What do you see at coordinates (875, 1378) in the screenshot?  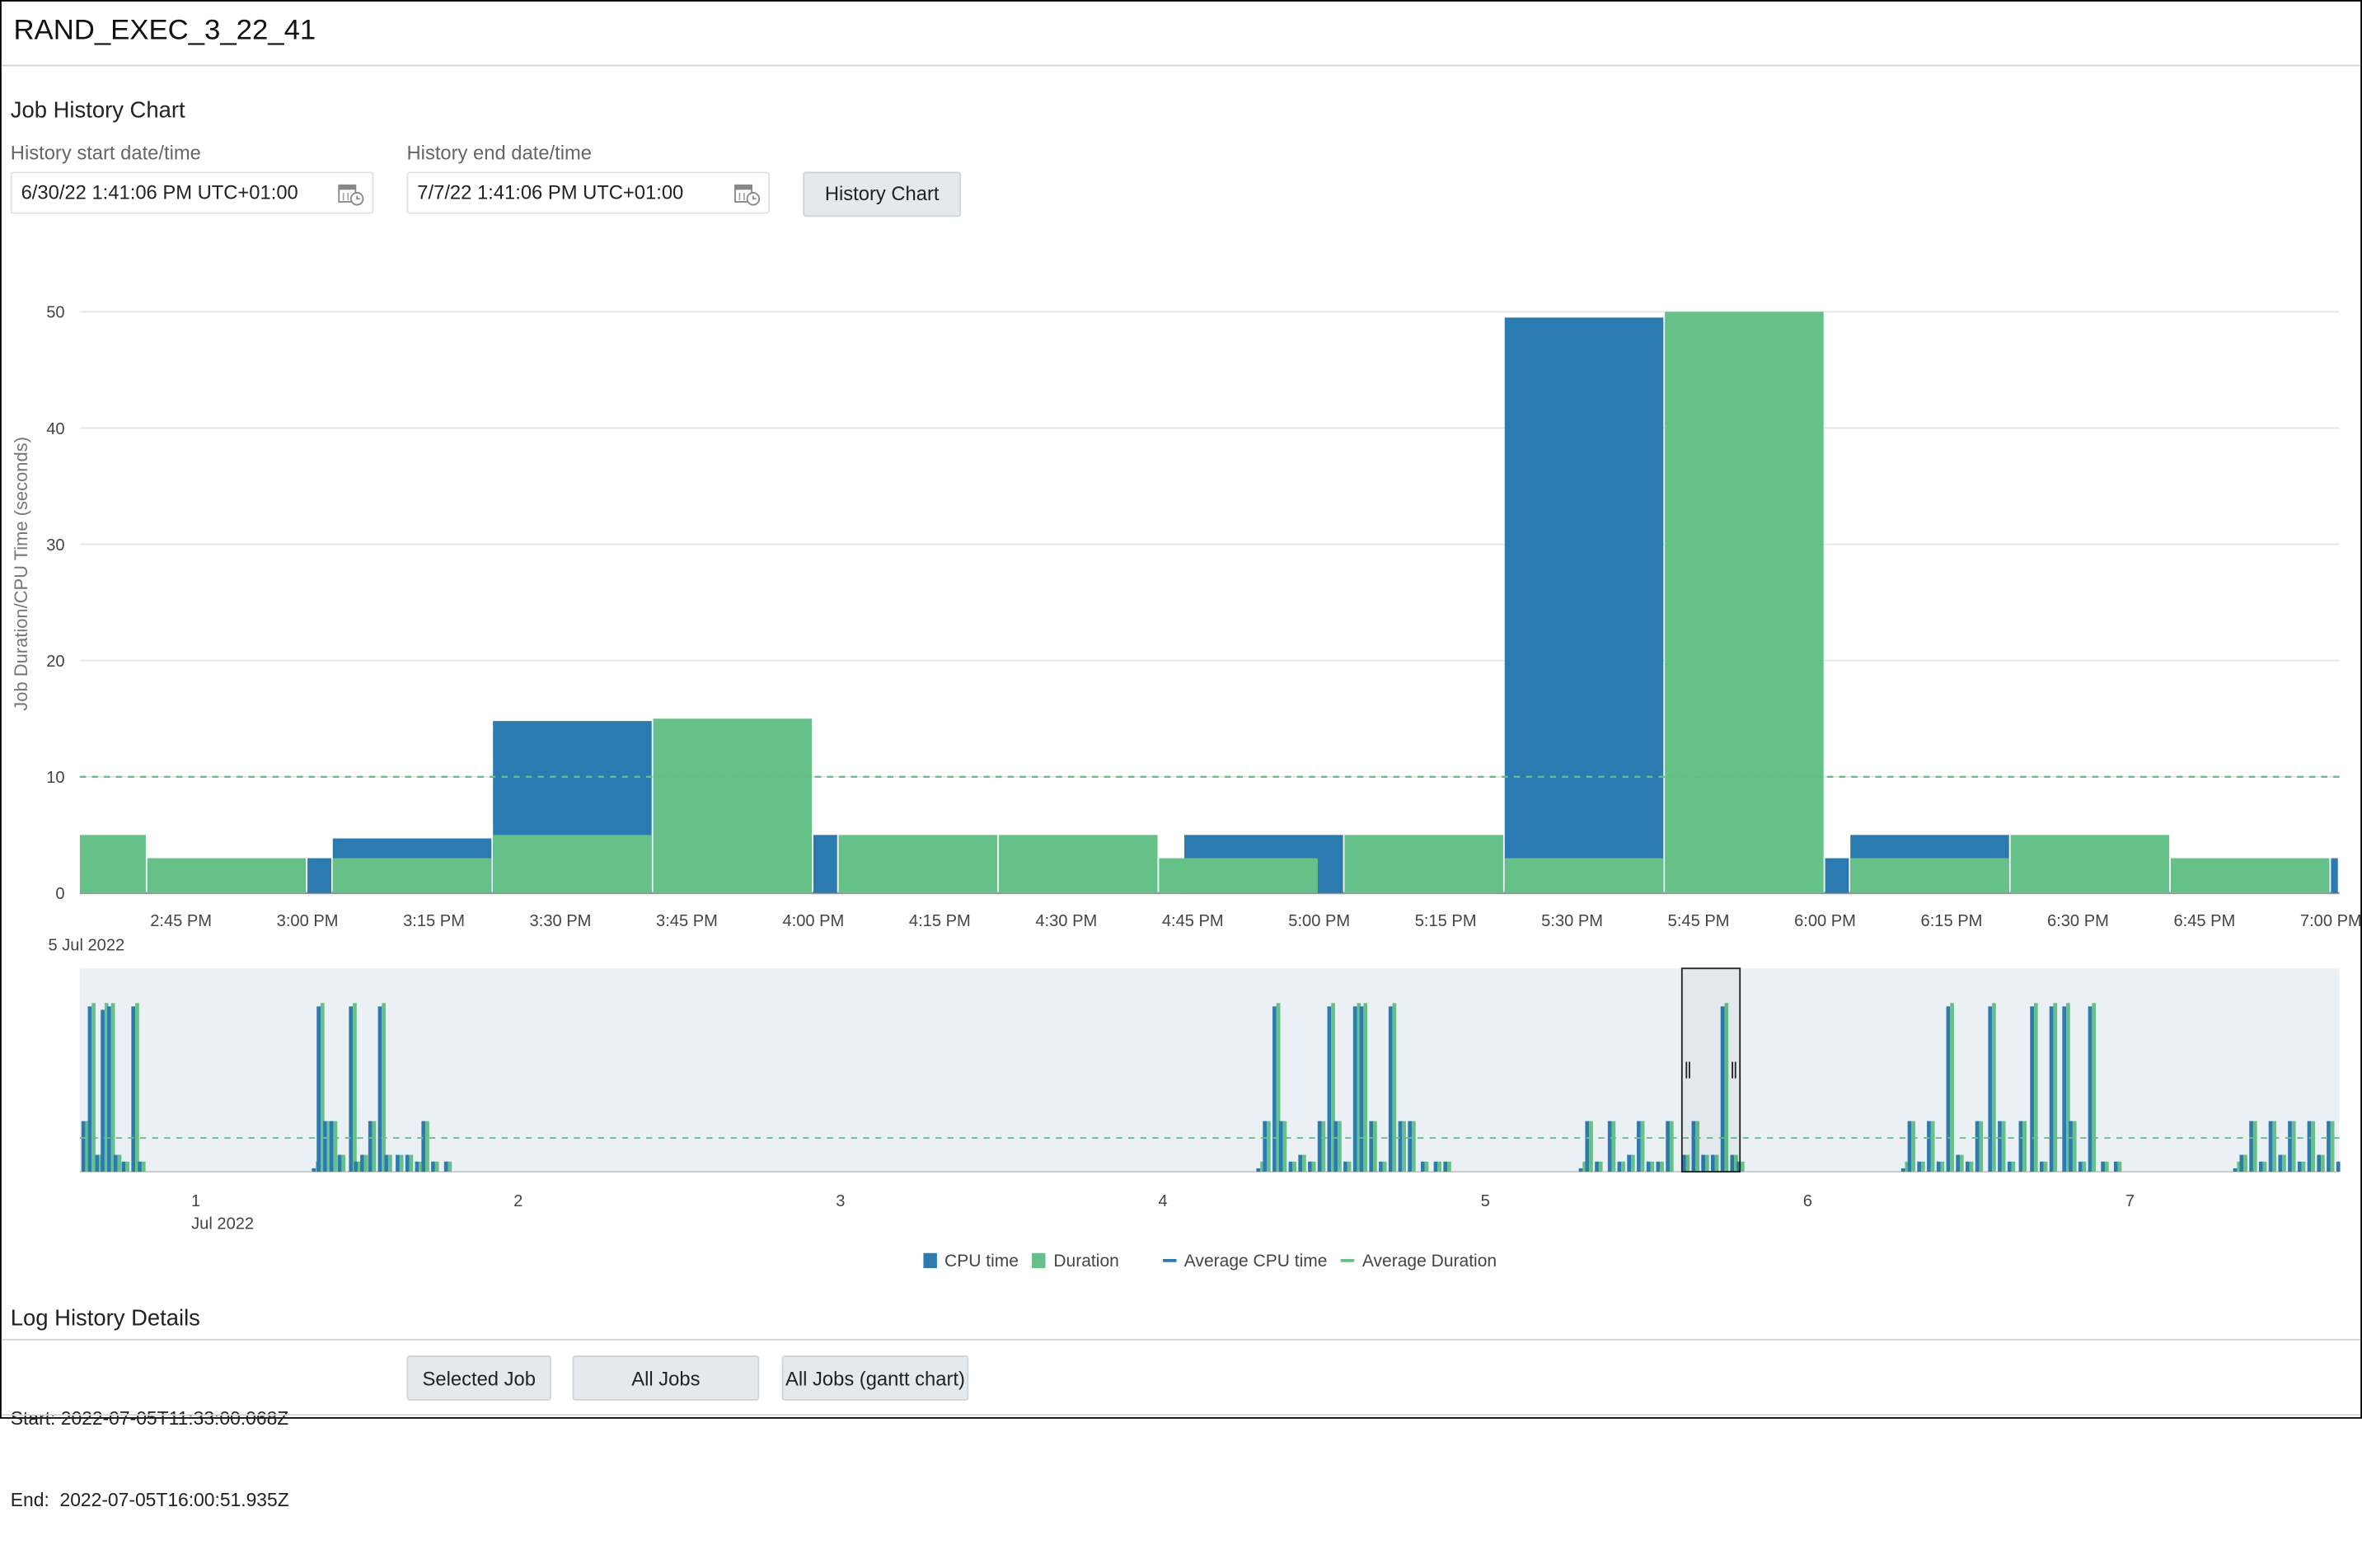 I see `all-jobs-gantt-button: All Jobs (gantt chart)` at bounding box center [875, 1378].